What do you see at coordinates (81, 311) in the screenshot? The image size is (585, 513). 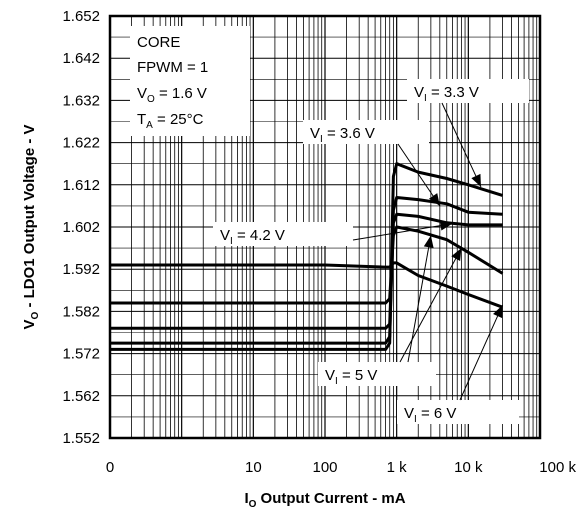 I see `y-tick-label: 1.582` at bounding box center [81, 311].